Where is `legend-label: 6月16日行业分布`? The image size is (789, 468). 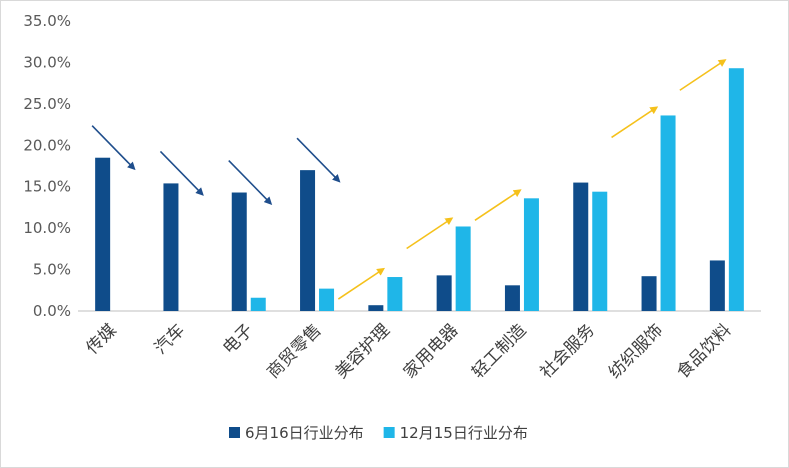 legend-label: 6月16日行业分布 is located at coordinates (304, 433).